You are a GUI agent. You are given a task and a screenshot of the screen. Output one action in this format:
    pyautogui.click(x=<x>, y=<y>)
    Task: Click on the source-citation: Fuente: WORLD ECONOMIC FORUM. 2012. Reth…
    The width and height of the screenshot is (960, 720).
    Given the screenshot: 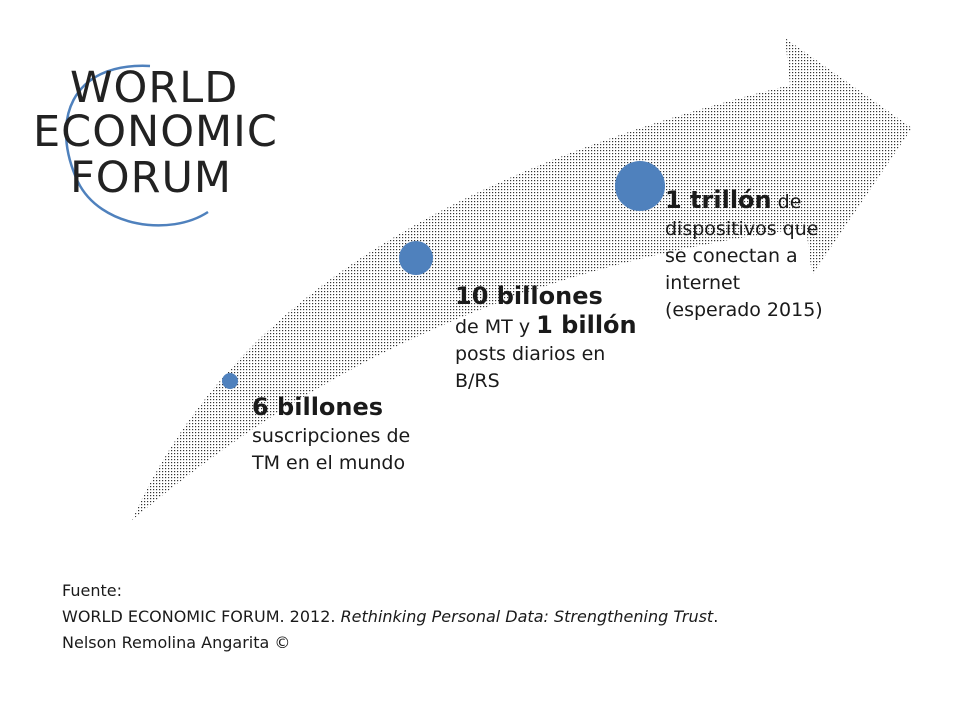 What is the action you would take?
    pyautogui.click(x=390, y=617)
    